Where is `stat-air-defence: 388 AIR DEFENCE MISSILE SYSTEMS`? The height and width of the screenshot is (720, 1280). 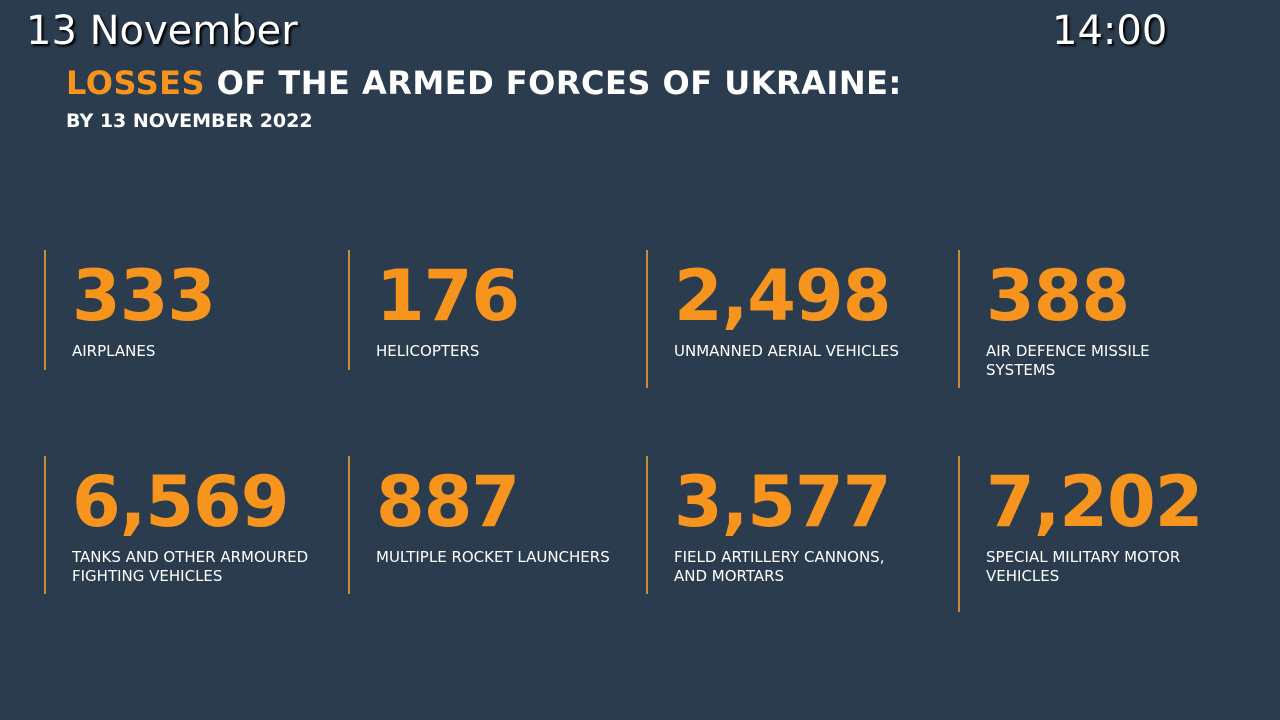 stat-air-defence: 388 AIR DEFENCE MISSILE SYSTEMS is located at coordinates (1108, 319).